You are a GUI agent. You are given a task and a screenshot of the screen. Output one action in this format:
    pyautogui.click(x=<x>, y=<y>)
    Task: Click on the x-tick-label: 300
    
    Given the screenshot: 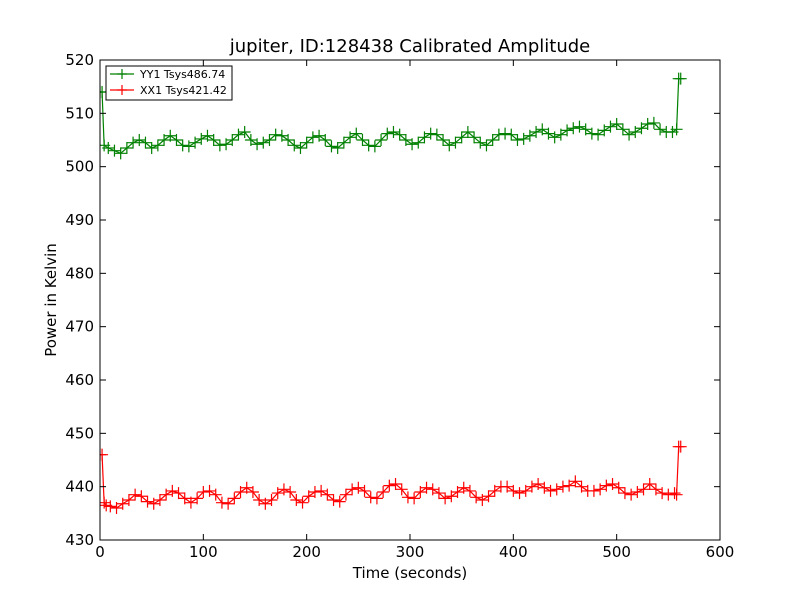 What is the action you would take?
    pyautogui.click(x=410, y=552)
    